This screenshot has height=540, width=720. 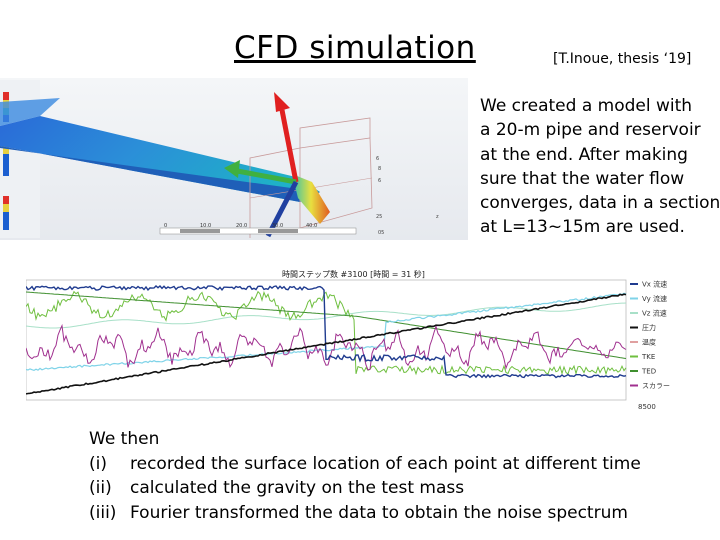 I want to click on trace-navy, so click(x=326, y=332).